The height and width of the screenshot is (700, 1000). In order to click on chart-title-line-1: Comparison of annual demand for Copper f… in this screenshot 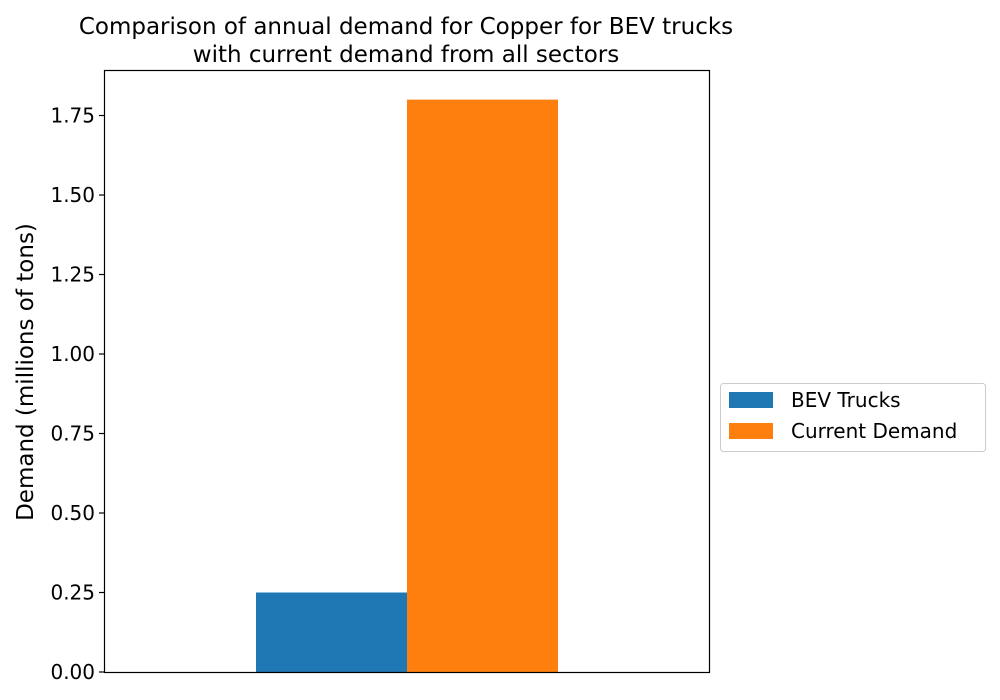, I will do `click(406, 27)`.